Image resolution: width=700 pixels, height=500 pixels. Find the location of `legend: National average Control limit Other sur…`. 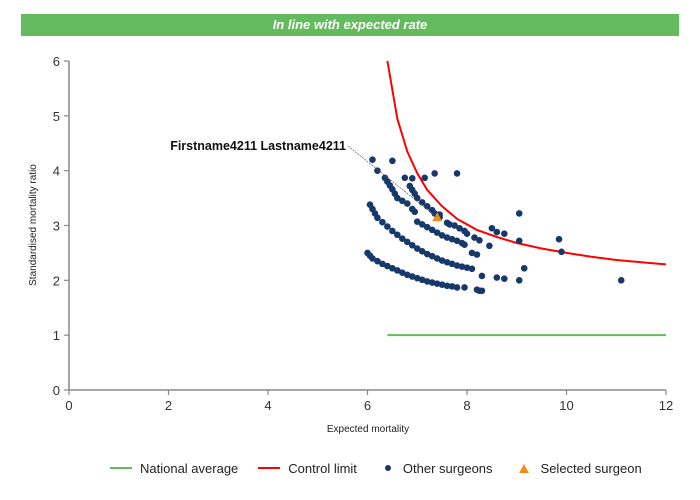

legend: National average Control limit Other sur… is located at coordinates (386, 468).